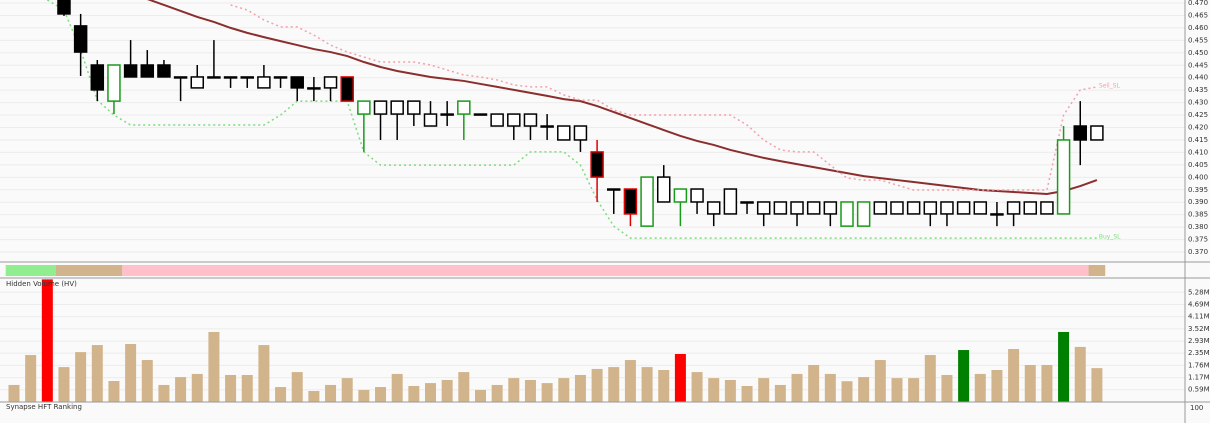 The width and height of the screenshot is (1210, 423). What do you see at coordinates (1199, 317) in the screenshot?
I see `y-tick-label: 4.11M` at bounding box center [1199, 317].